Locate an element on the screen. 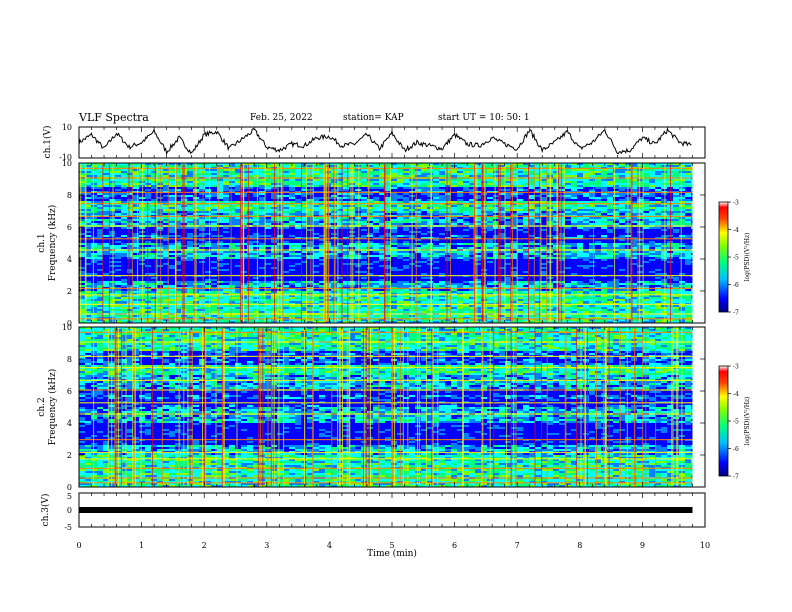 This screenshot has width=792, height=612. ch1-waveform-line is located at coordinates (385, 141).